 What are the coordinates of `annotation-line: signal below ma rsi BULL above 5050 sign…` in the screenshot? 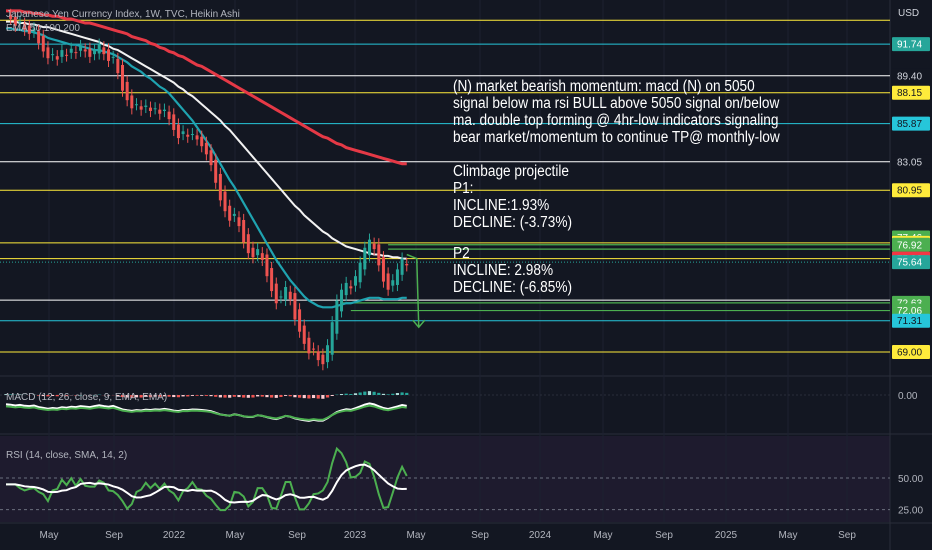 It's located at (616, 103).